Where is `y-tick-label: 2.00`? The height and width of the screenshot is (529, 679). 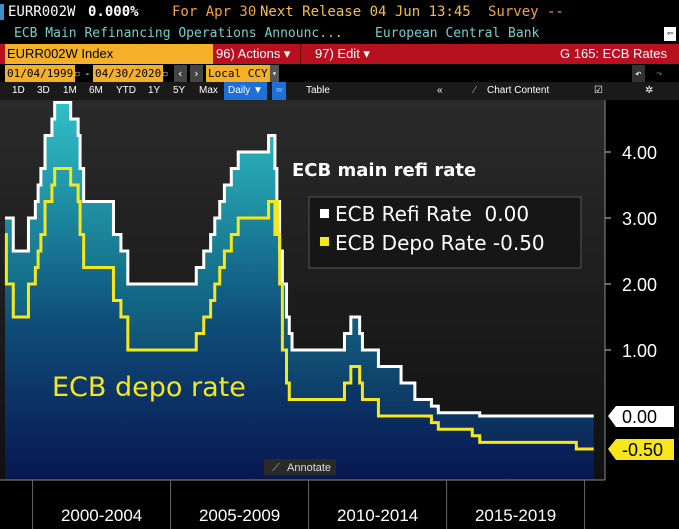
y-tick-label: 2.00 is located at coordinates (639, 285).